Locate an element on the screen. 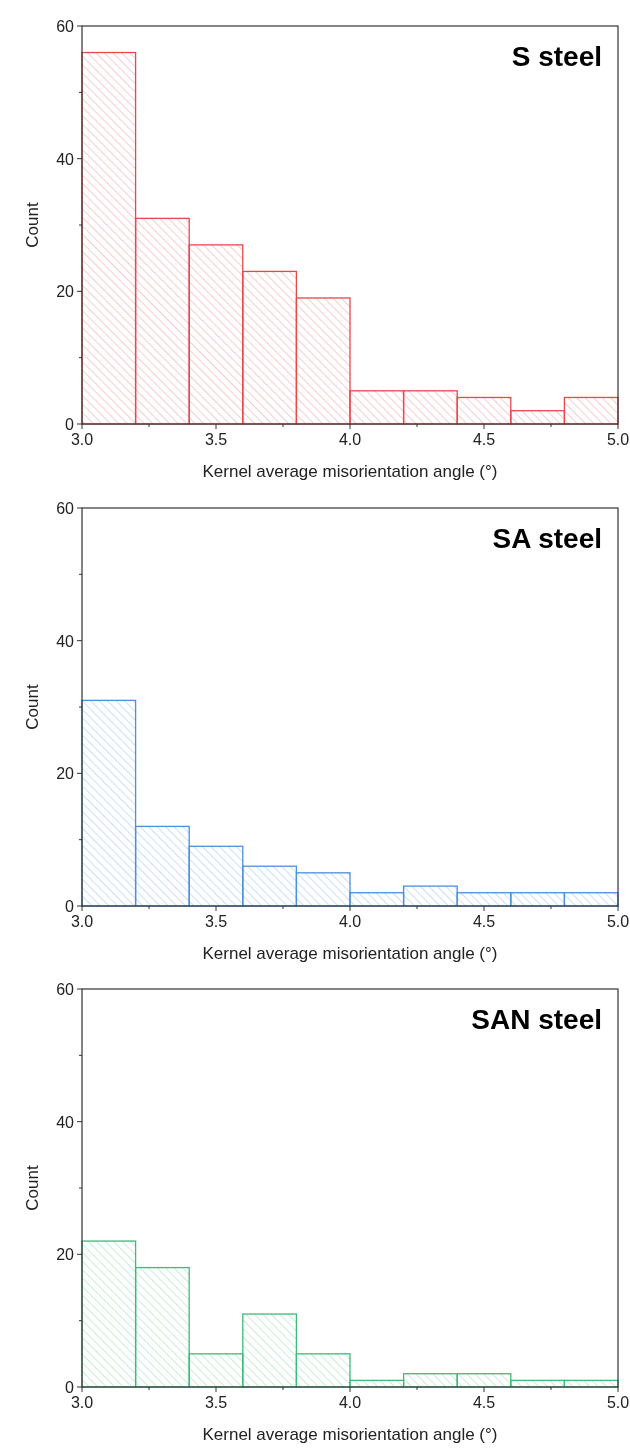 The height and width of the screenshot is (1454, 630). text: SA steel is located at coordinates (547, 538).